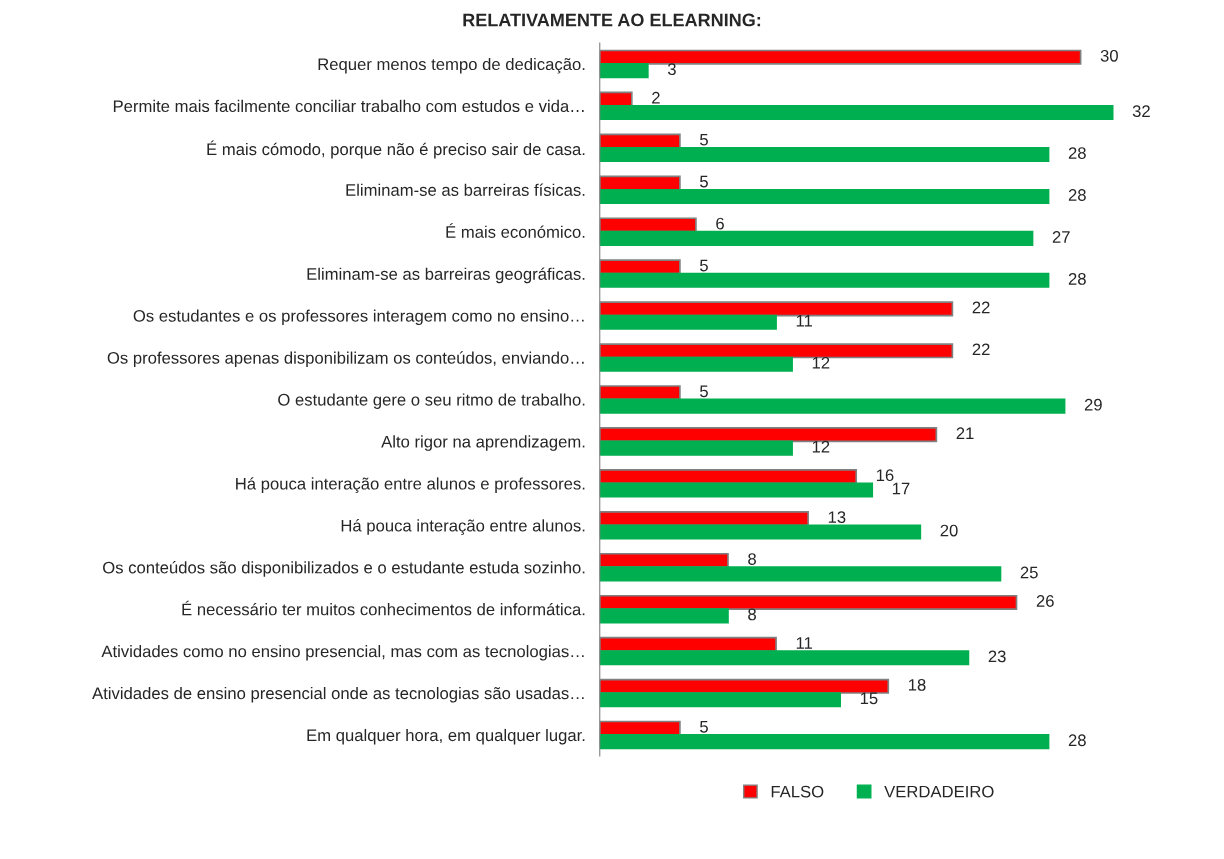  Describe the element at coordinates (1029, 572) in the screenshot. I see `data-label: 25` at that location.